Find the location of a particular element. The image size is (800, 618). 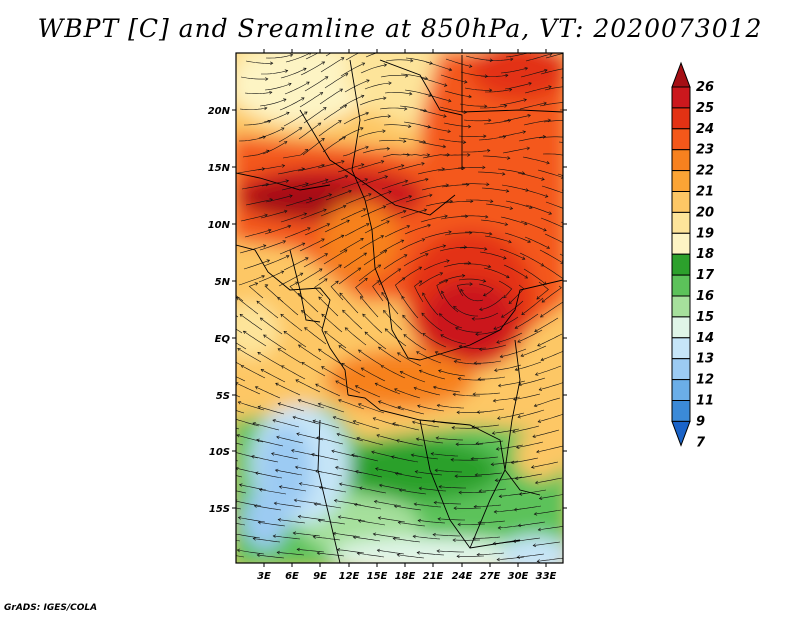

colorbar-label: 21 is located at coordinates (705, 192).